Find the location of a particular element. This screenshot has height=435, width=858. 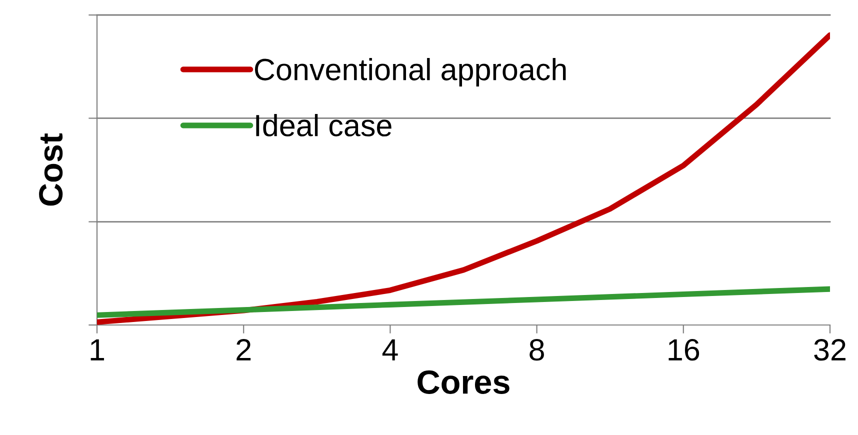

x-tick-label: 8 is located at coordinates (537, 350).